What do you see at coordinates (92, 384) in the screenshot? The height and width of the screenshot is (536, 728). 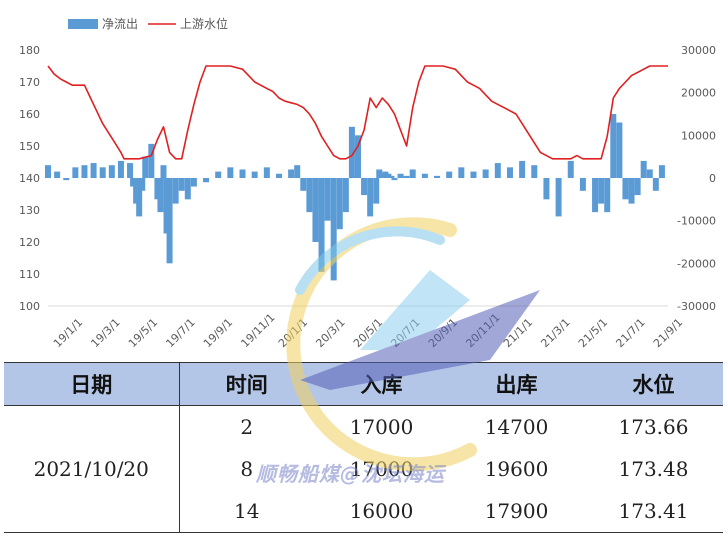 I see `header-date: 日期` at bounding box center [92, 384].